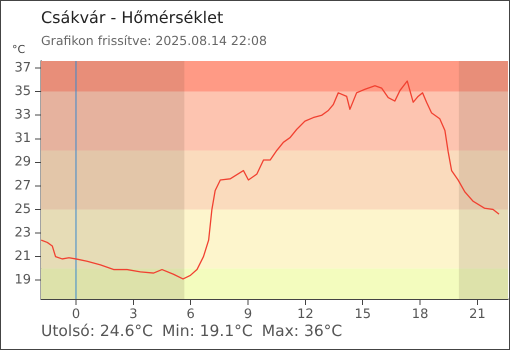 The height and width of the screenshot is (350, 510). Describe the element at coordinates (22, 186) in the screenshot. I see `y-tick-label: 27` at that location.